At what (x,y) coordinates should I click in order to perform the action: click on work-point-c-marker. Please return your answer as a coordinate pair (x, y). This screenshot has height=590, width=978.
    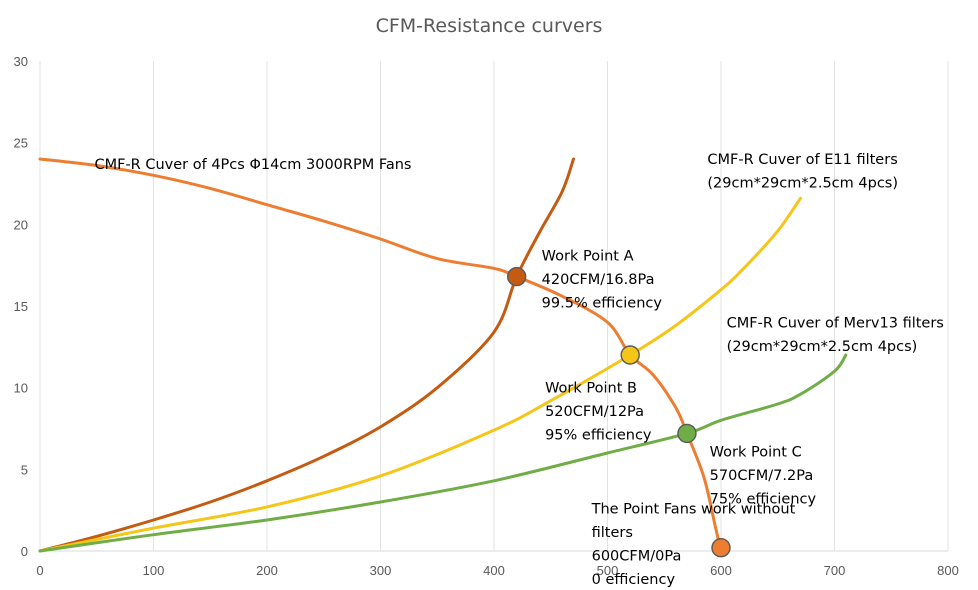
    Looking at the image, I should click on (687, 433).